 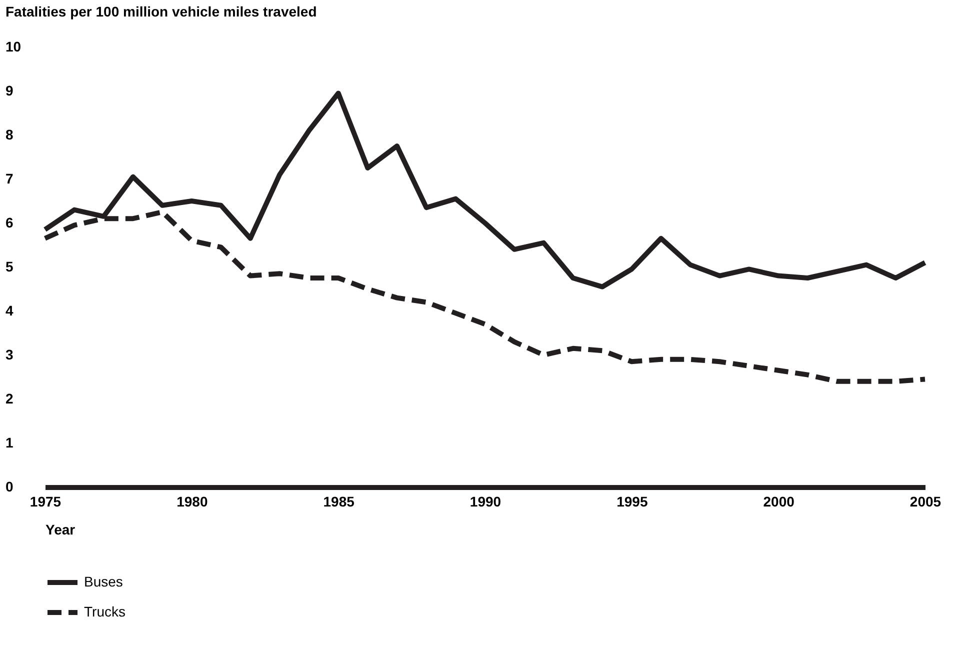 What do you see at coordinates (61, 530) in the screenshot?
I see `x-axis-title: Year` at bounding box center [61, 530].